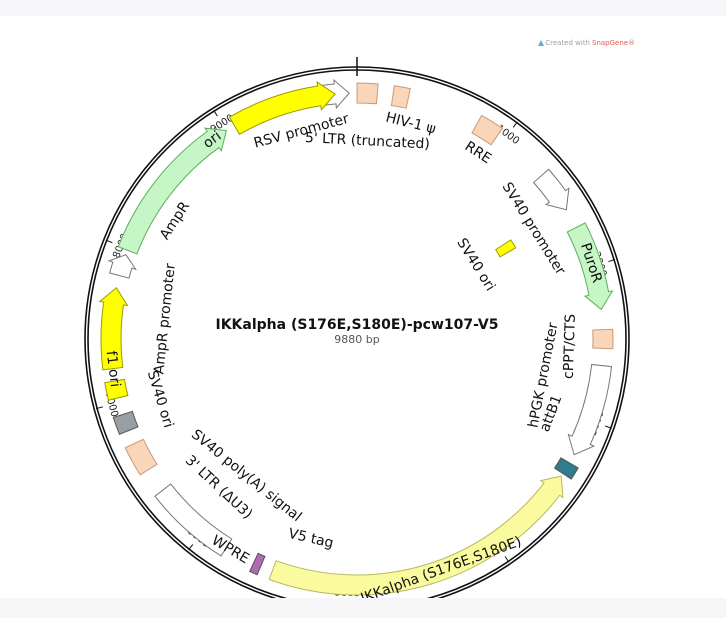 The height and width of the screenshot is (618, 726). I want to click on feature-label: 5' LTR (truncated), so click(368, 141).